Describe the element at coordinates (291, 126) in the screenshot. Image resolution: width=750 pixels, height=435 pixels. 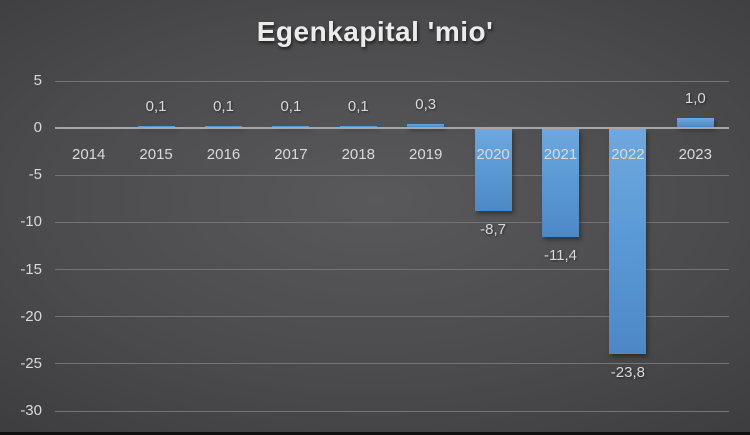
I see `bar-2017` at that location.